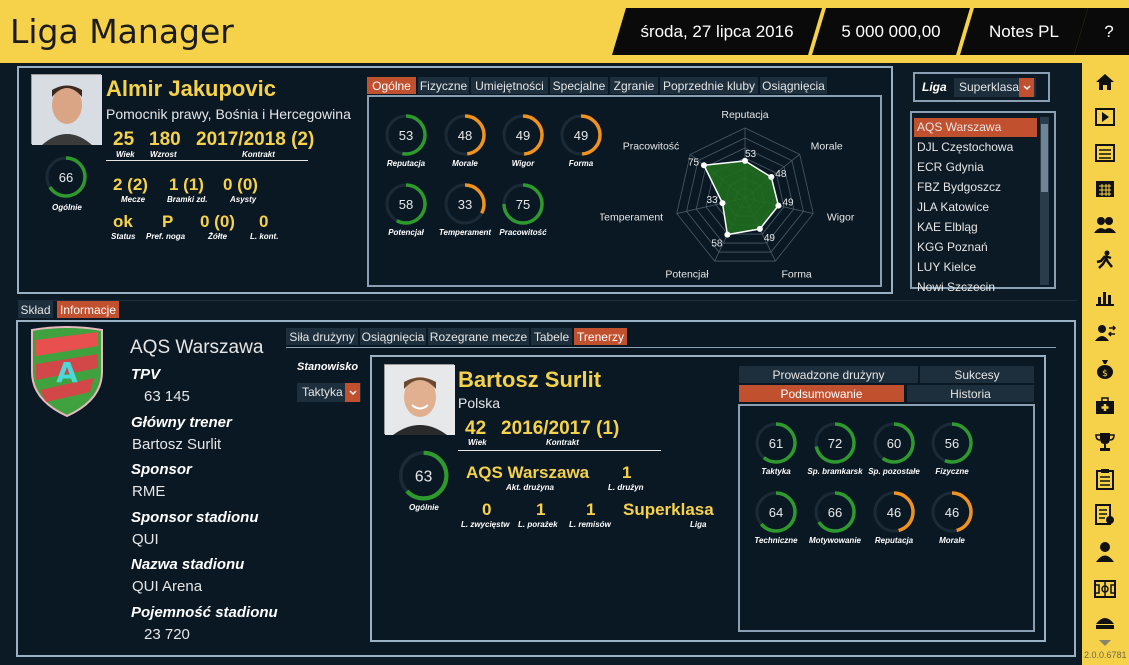 Image resolution: width=1129 pixels, height=665 pixels. What do you see at coordinates (167, 634) in the screenshot?
I see `club-field-value: 23 720` at bounding box center [167, 634].